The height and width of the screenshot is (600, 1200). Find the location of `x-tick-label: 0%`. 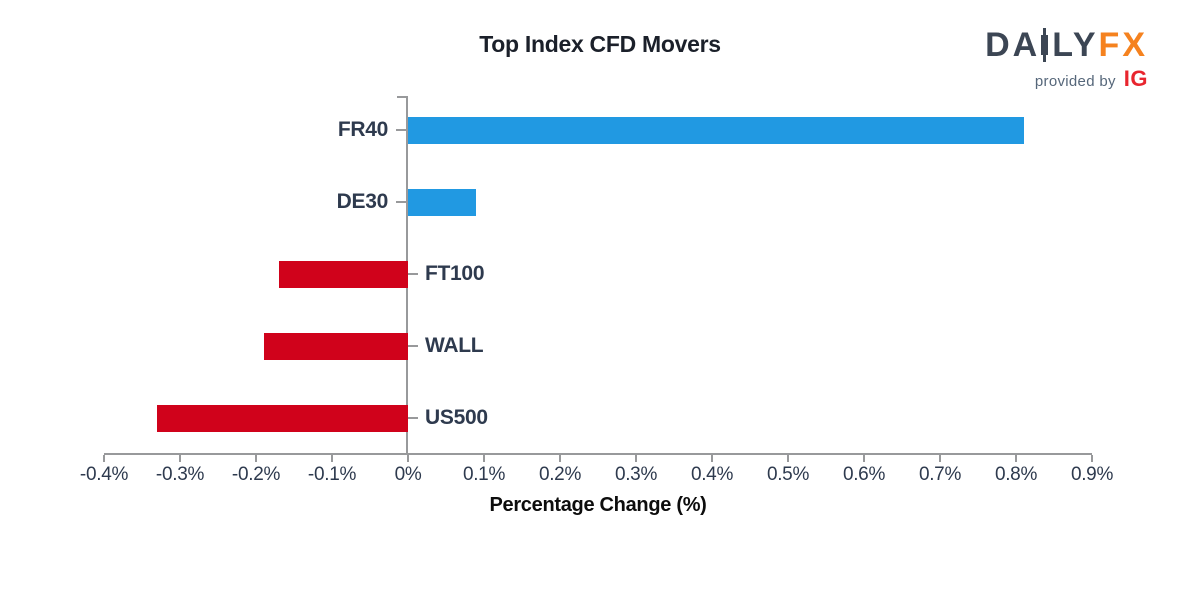

x-tick-label: 0% is located at coordinates (408, 474).